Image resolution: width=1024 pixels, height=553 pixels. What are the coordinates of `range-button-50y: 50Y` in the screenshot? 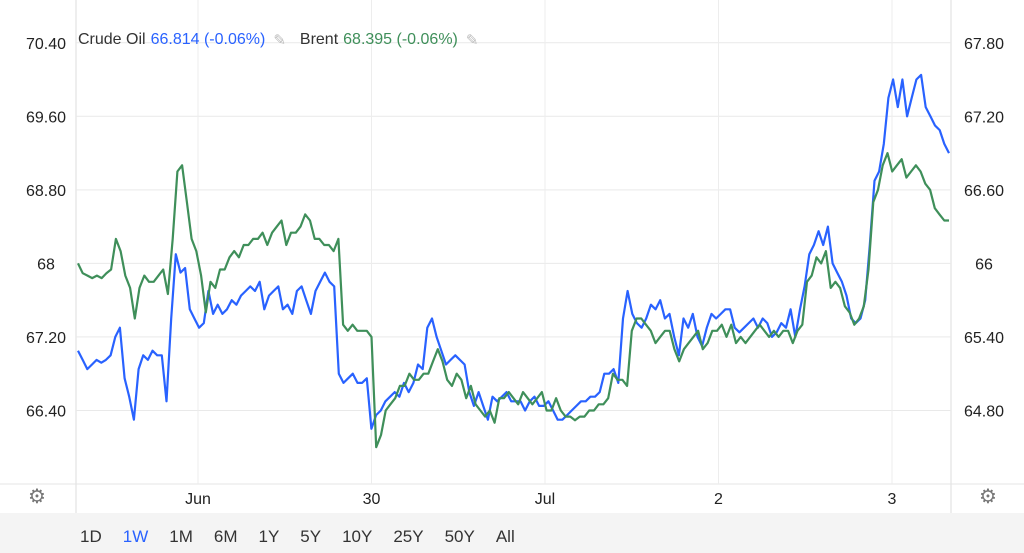 It's located at (459, 536).